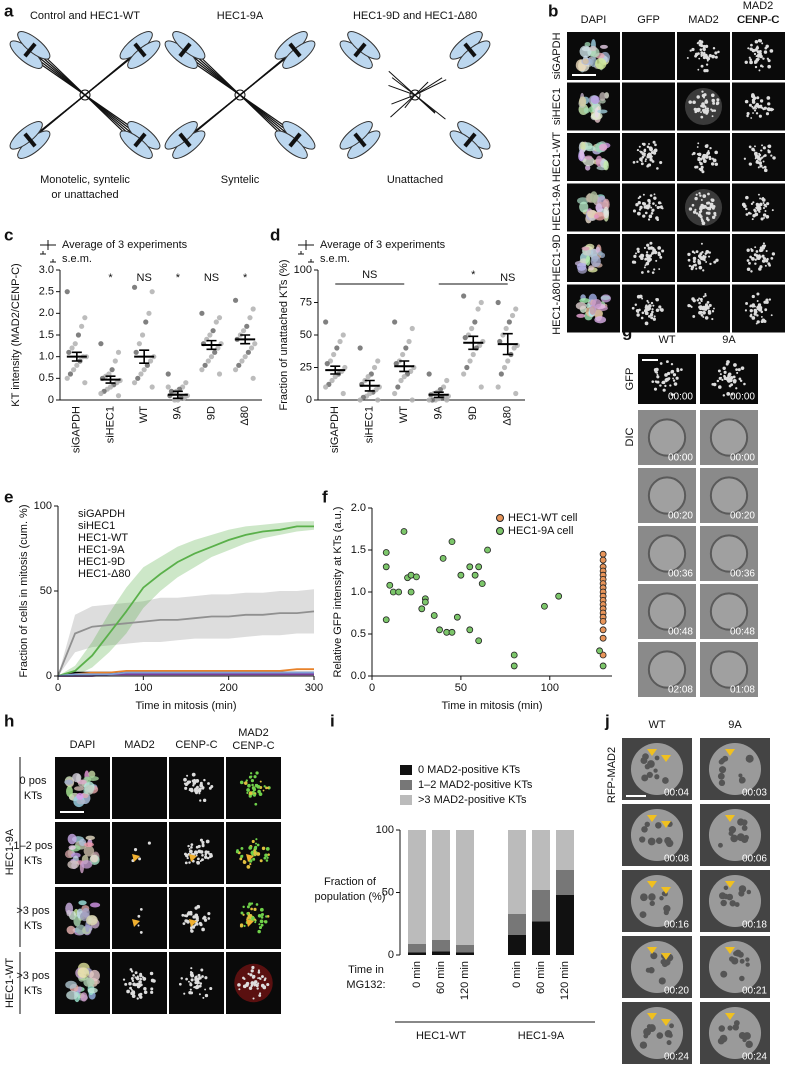 This screenshot has height=1065, width=788. I want to click on row-label: HEC1-9A, so click(557, 207).